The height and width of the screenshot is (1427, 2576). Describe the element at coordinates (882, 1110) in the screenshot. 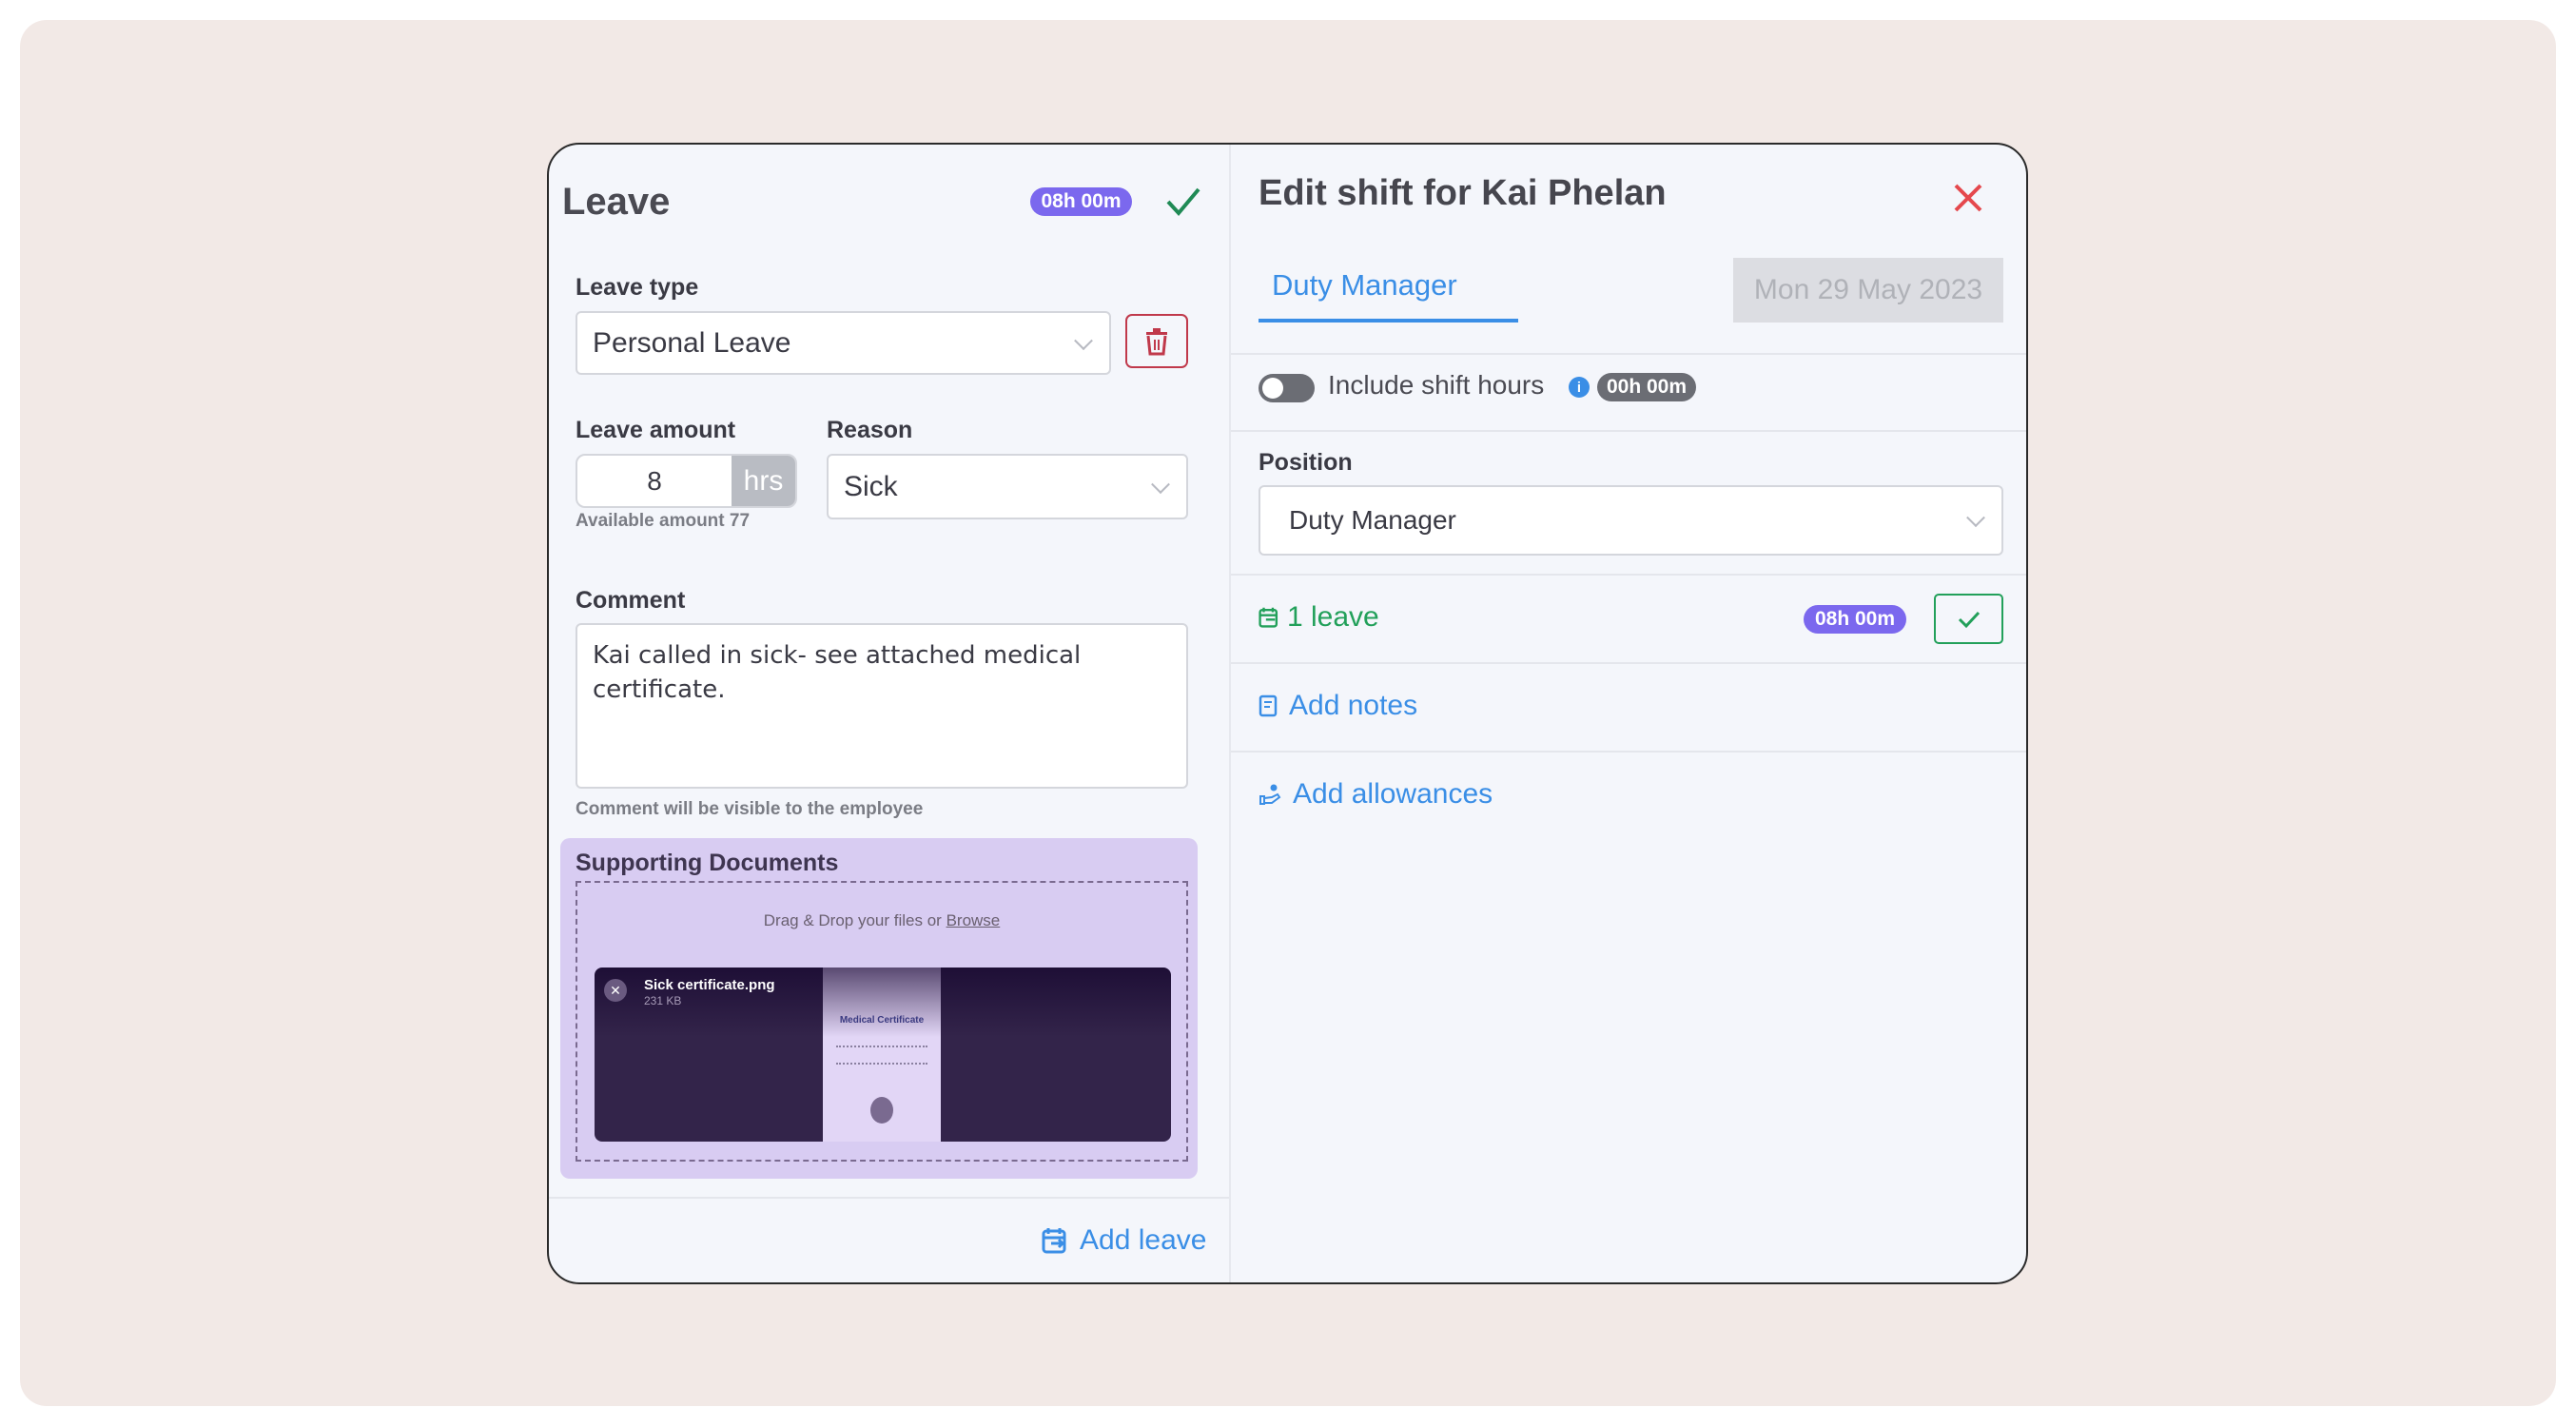

I see `paperclip-icon` at that location.